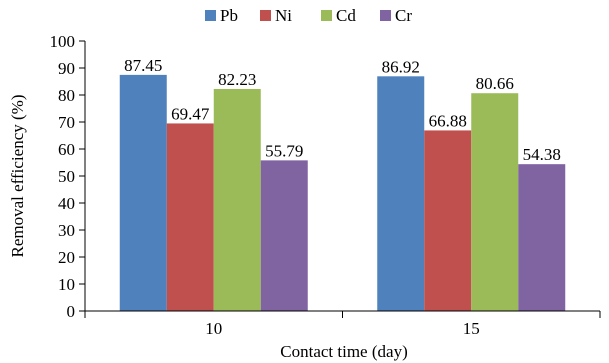  Describe the element at coordinates (284, 150) in the screenshot. I see `data-label: 55.79` at that location.